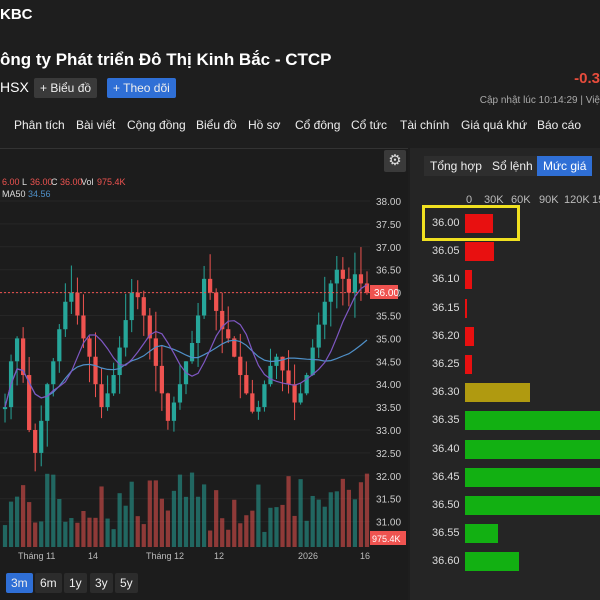 This screenshot has height=600, width=600. Describe the element at coordinates (549, 200) in the screenshot. I see `axis-label-90k: 90K` at that location.